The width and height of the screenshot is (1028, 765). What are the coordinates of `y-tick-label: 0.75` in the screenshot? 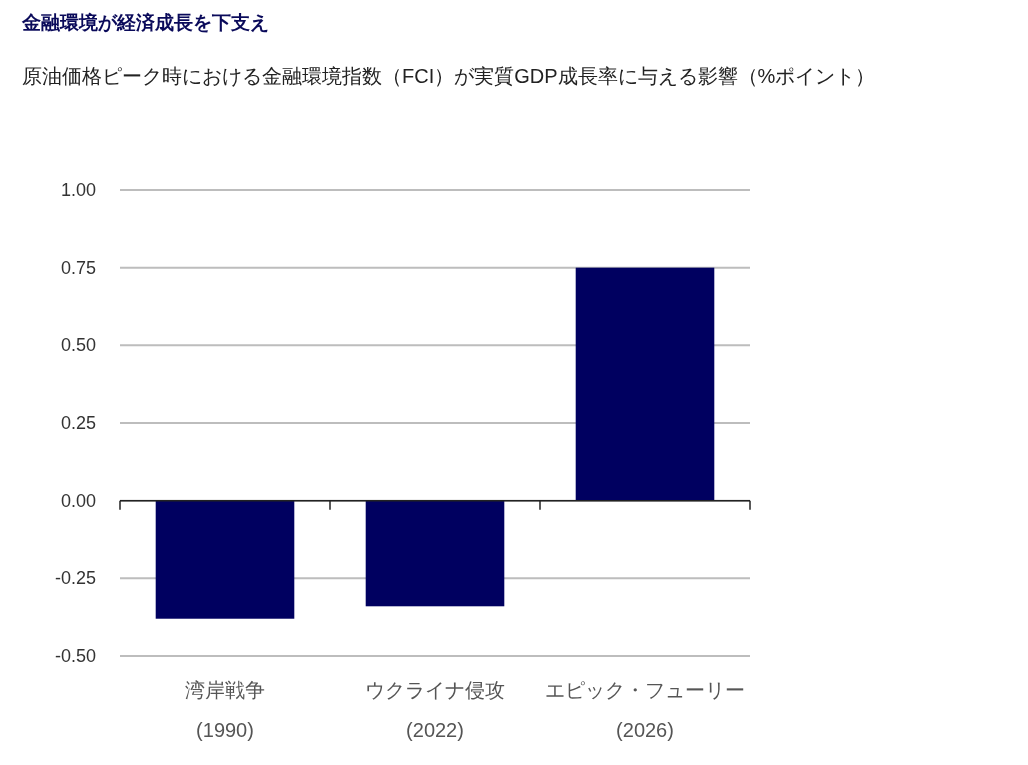 It's located at (78, 267).